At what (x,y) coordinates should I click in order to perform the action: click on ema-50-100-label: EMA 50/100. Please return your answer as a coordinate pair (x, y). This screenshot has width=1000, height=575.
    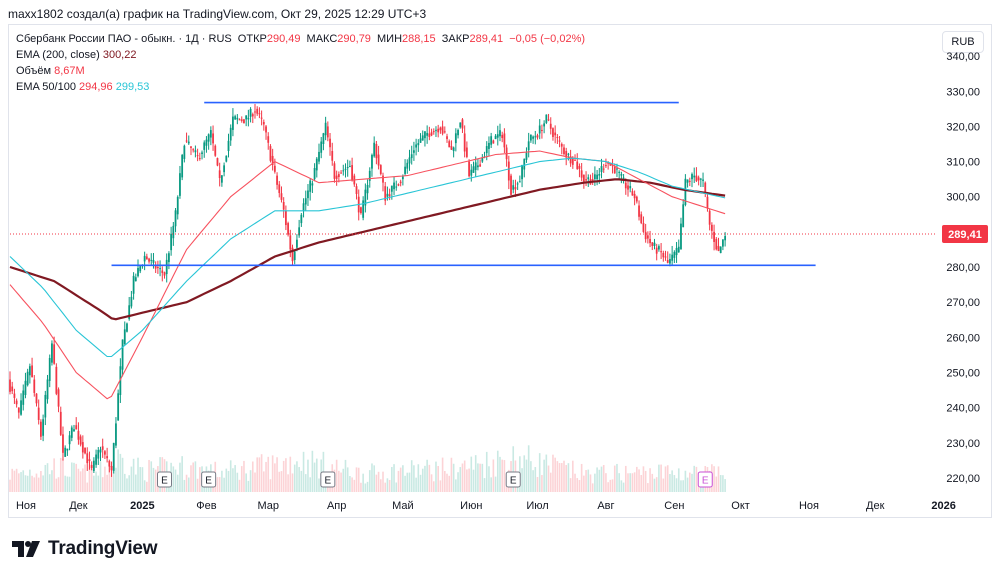
    Looking at the image, I should click on (46, 87).